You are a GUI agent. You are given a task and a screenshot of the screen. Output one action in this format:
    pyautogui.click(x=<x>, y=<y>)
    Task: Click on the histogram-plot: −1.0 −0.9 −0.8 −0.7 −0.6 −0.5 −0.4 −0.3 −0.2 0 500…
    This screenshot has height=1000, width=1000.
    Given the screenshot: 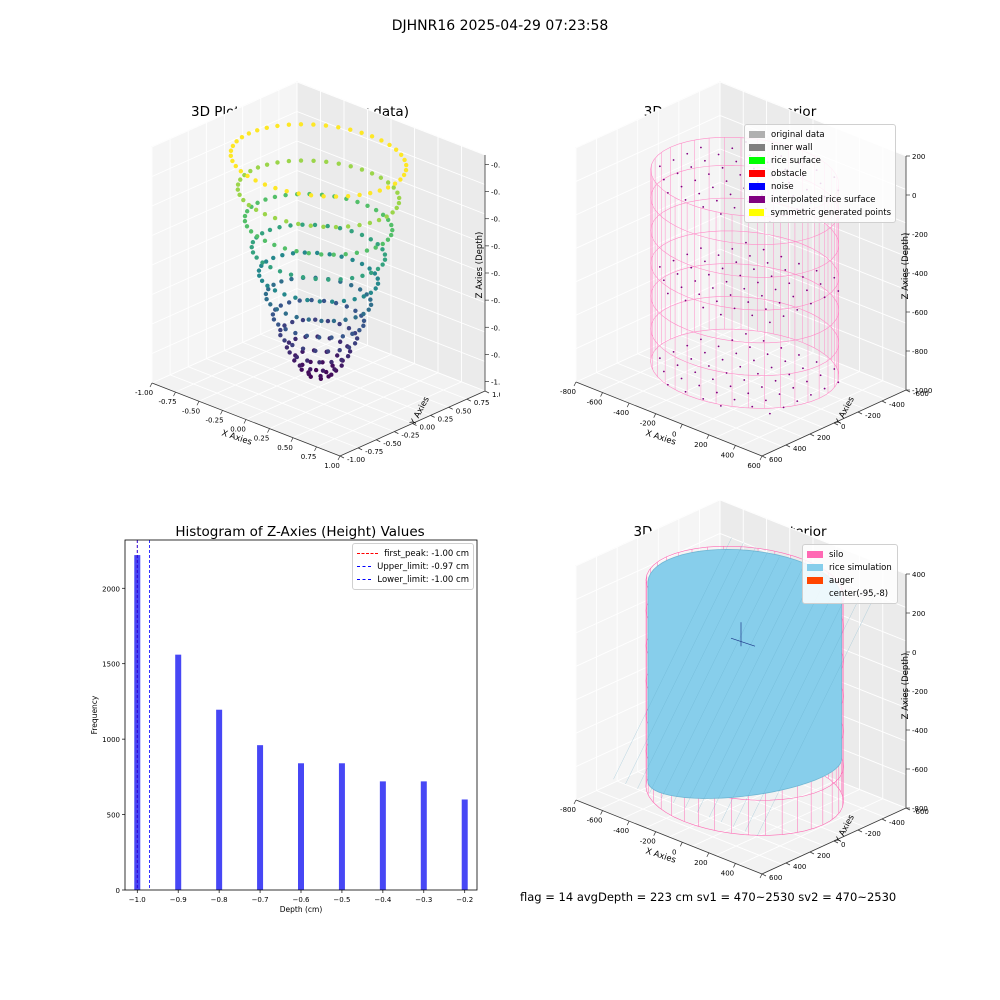 What is the action you would take?
    pyautogui.click(x=284, y=726)
    